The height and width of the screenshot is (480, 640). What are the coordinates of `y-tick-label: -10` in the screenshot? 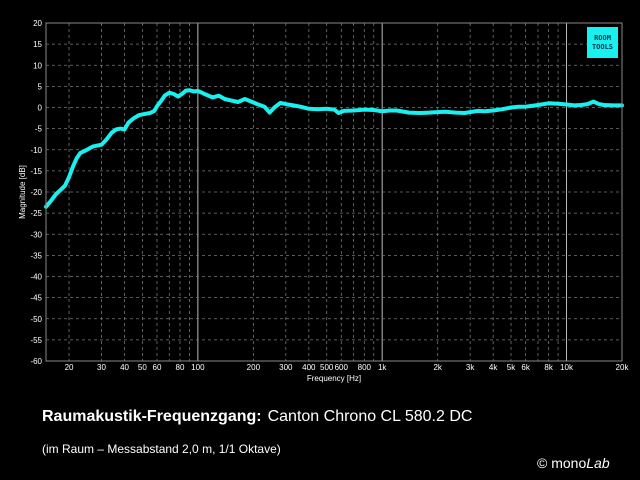 It's located at (36, 150).